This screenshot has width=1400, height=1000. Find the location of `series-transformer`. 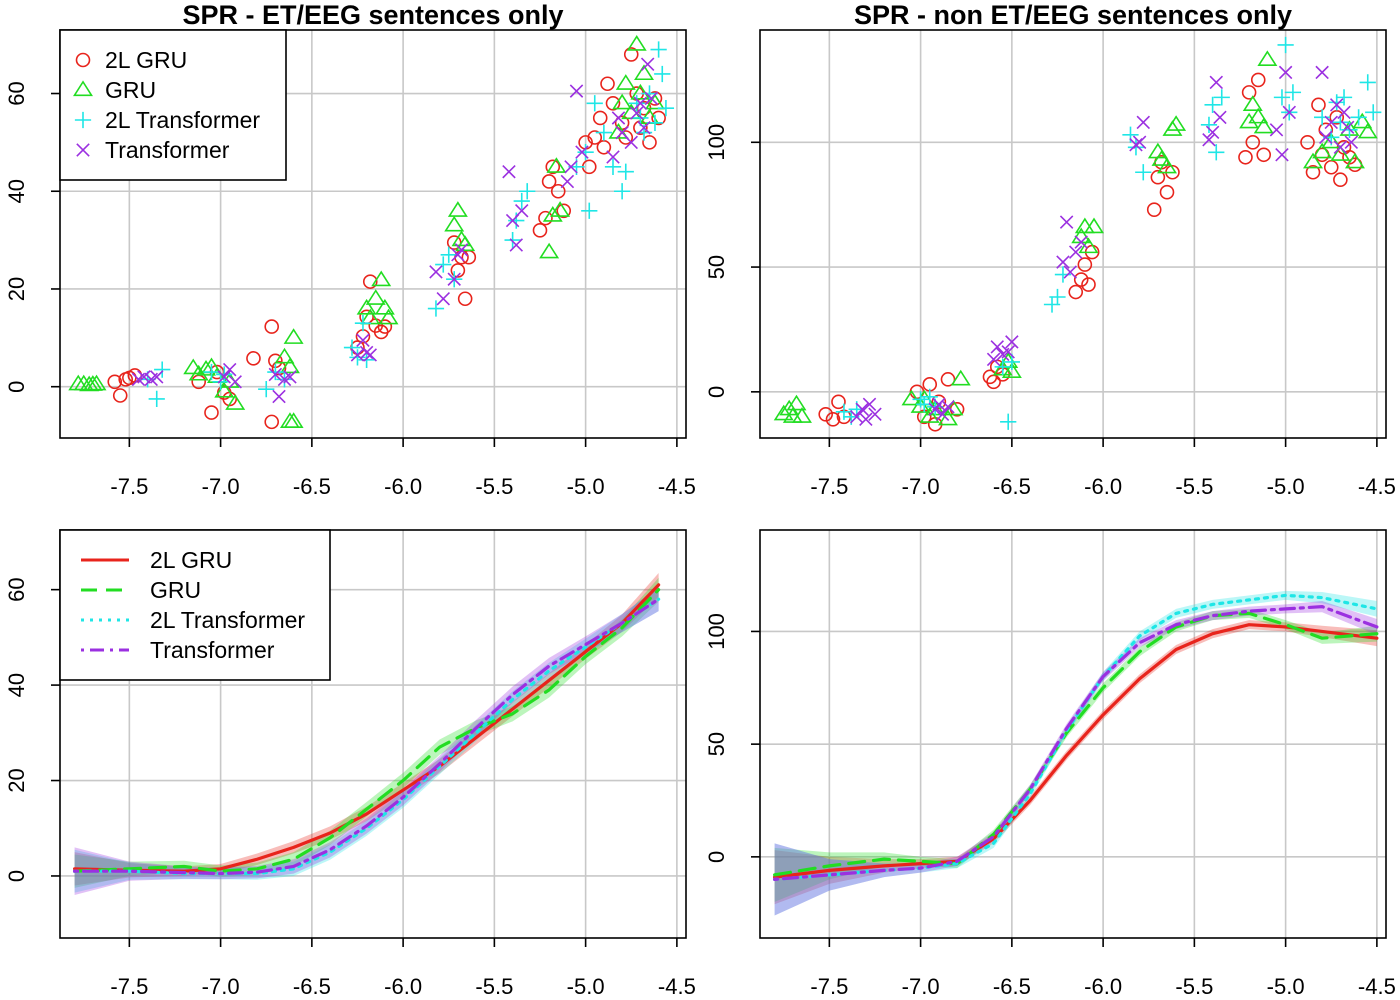

series-transformer is located at coordinates (395, 230).